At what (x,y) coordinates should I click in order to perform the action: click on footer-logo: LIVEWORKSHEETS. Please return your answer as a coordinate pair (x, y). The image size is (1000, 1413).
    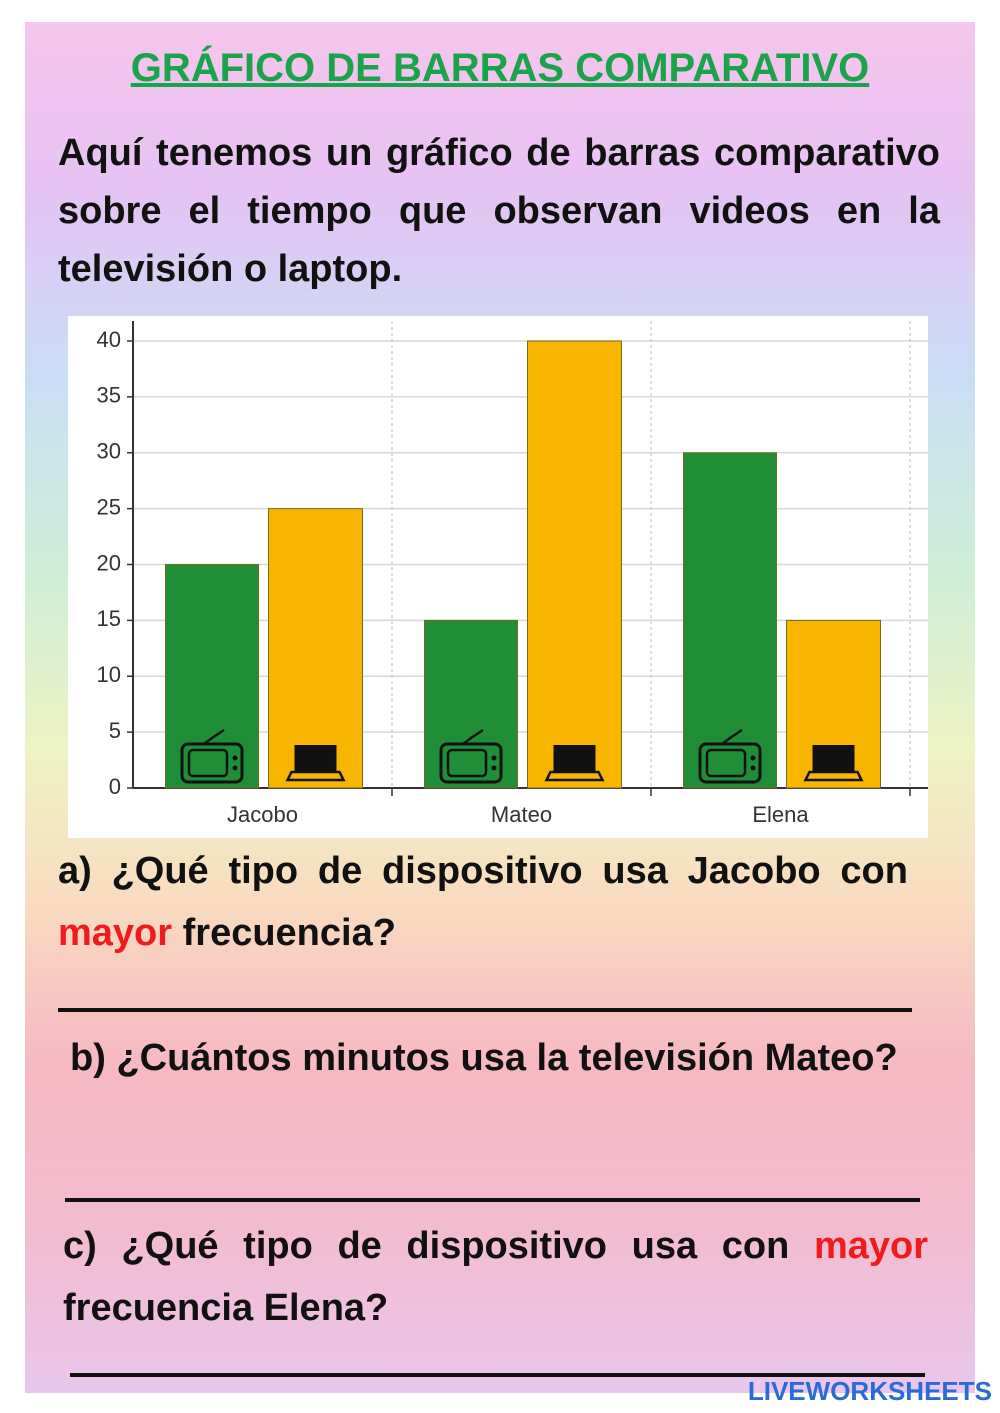
    Looking at the image, I should click on (869, 1391).